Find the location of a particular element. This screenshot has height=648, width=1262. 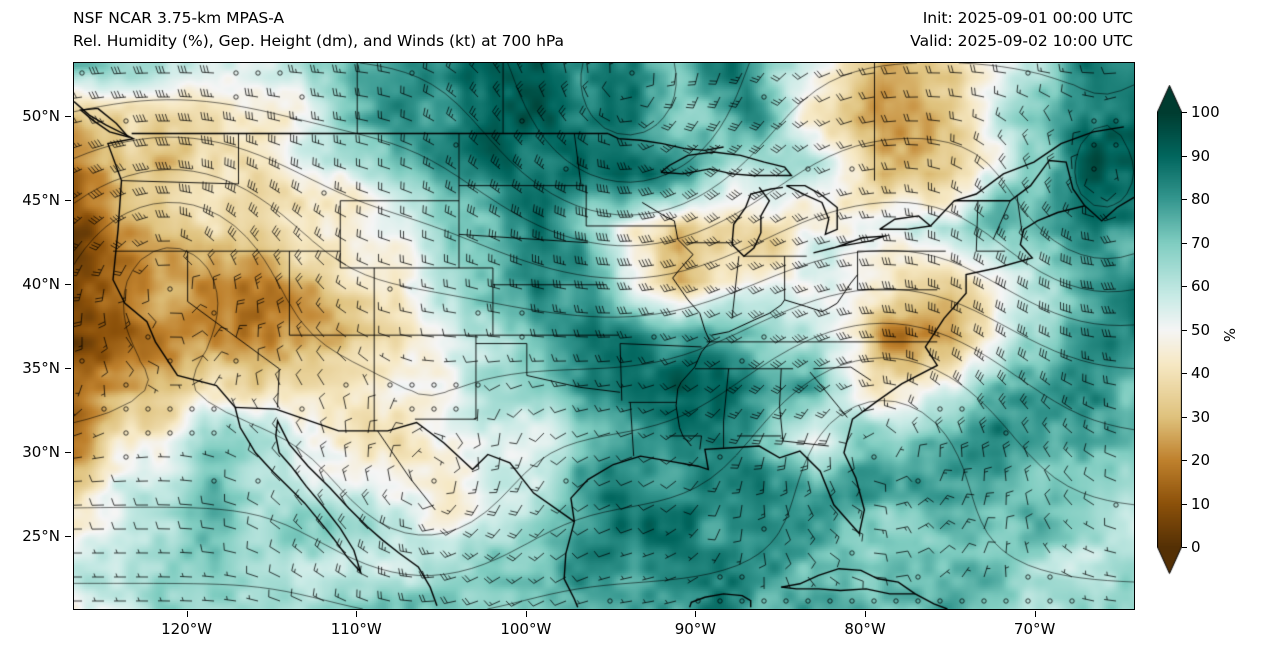

colorbar is located at coordinates (1169, 330).